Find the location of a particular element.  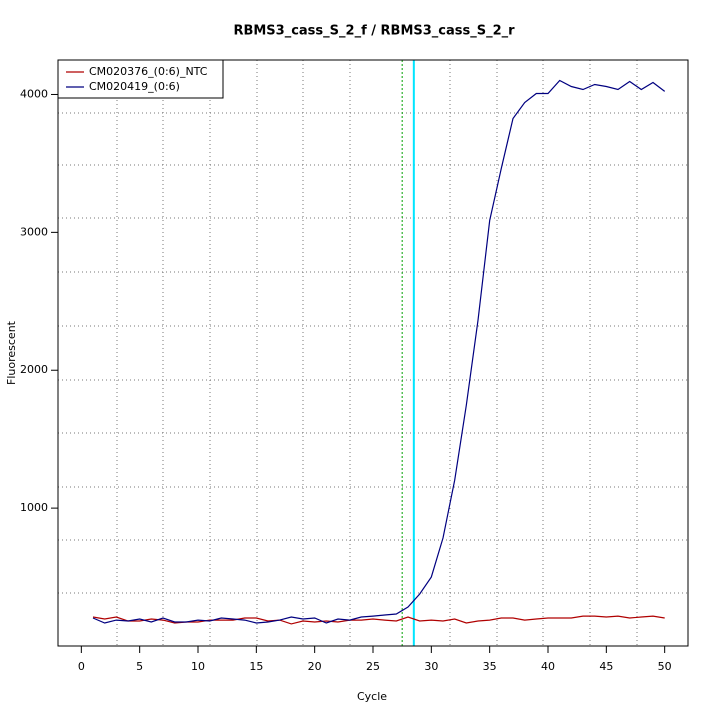

y-tick-label: 4000 is located at coordinates (34, 93).